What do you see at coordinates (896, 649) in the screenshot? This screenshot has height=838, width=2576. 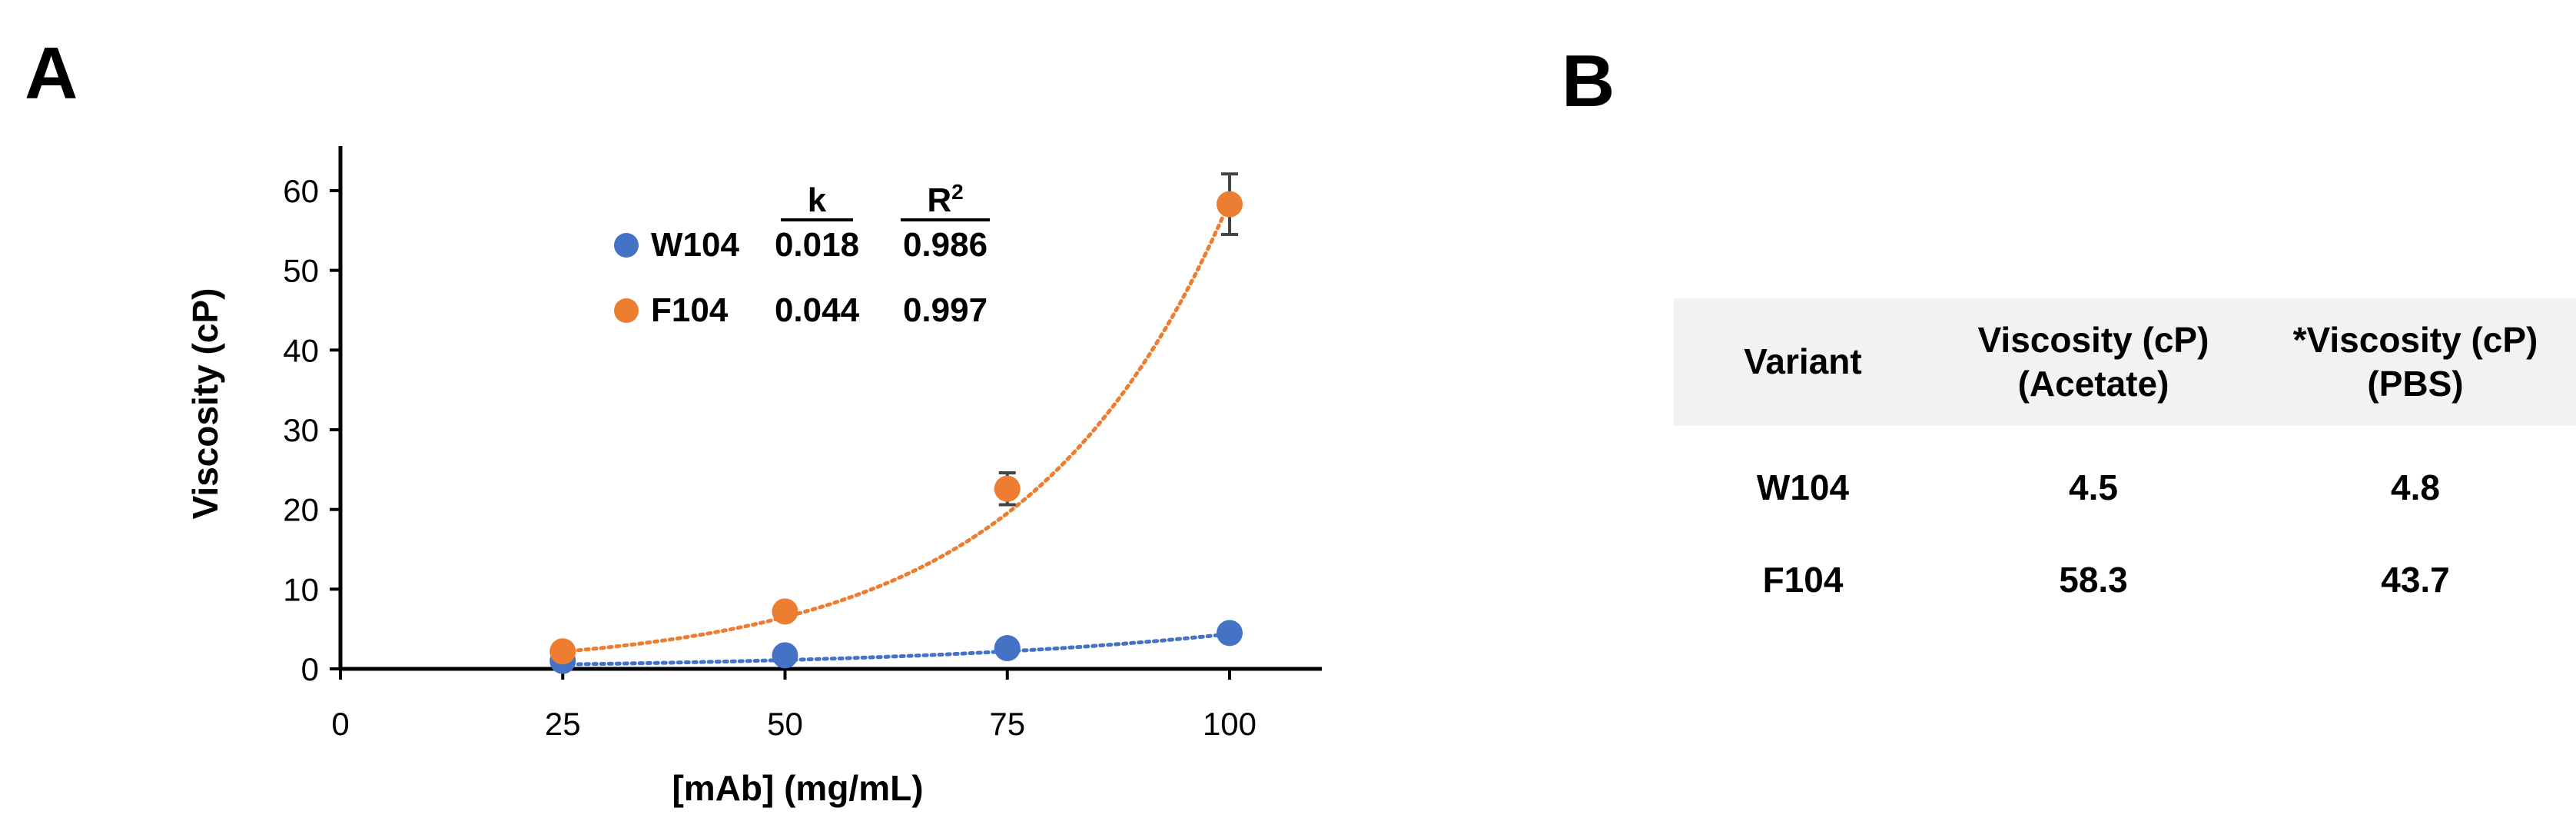 I see `trendline-w104` at bounding box center [896, 649].